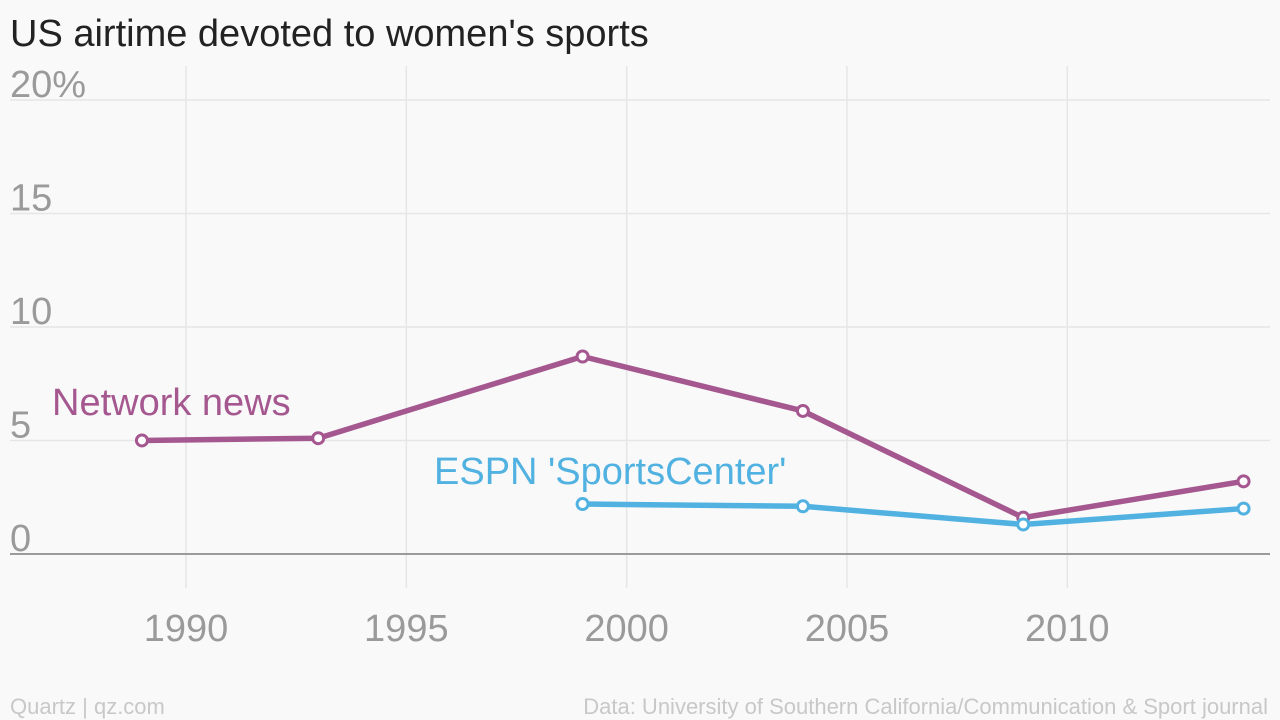 The height and width of the screenshot is (720, 1280). What do you see at coordinates (1067, 629) in the screenshot?
I see `x-tick-label: 2010` at bounding box center [1067, 629].